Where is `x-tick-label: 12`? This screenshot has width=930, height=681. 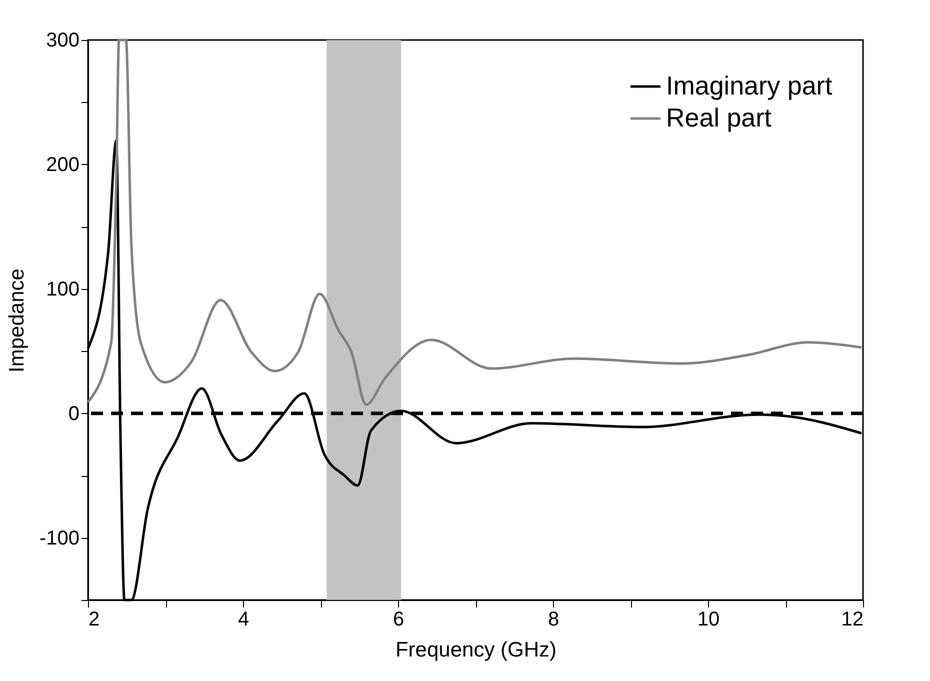
x-tick-label: 12 is located at coordinates (852, 619).